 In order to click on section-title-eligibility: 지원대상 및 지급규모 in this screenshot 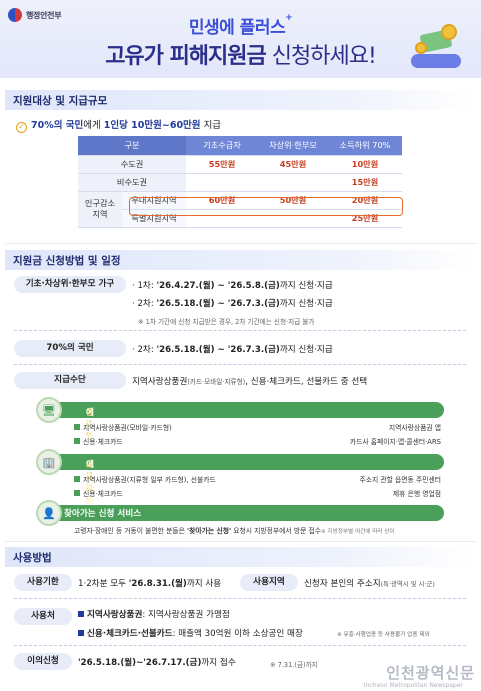, I will do `click(240, 100)`.